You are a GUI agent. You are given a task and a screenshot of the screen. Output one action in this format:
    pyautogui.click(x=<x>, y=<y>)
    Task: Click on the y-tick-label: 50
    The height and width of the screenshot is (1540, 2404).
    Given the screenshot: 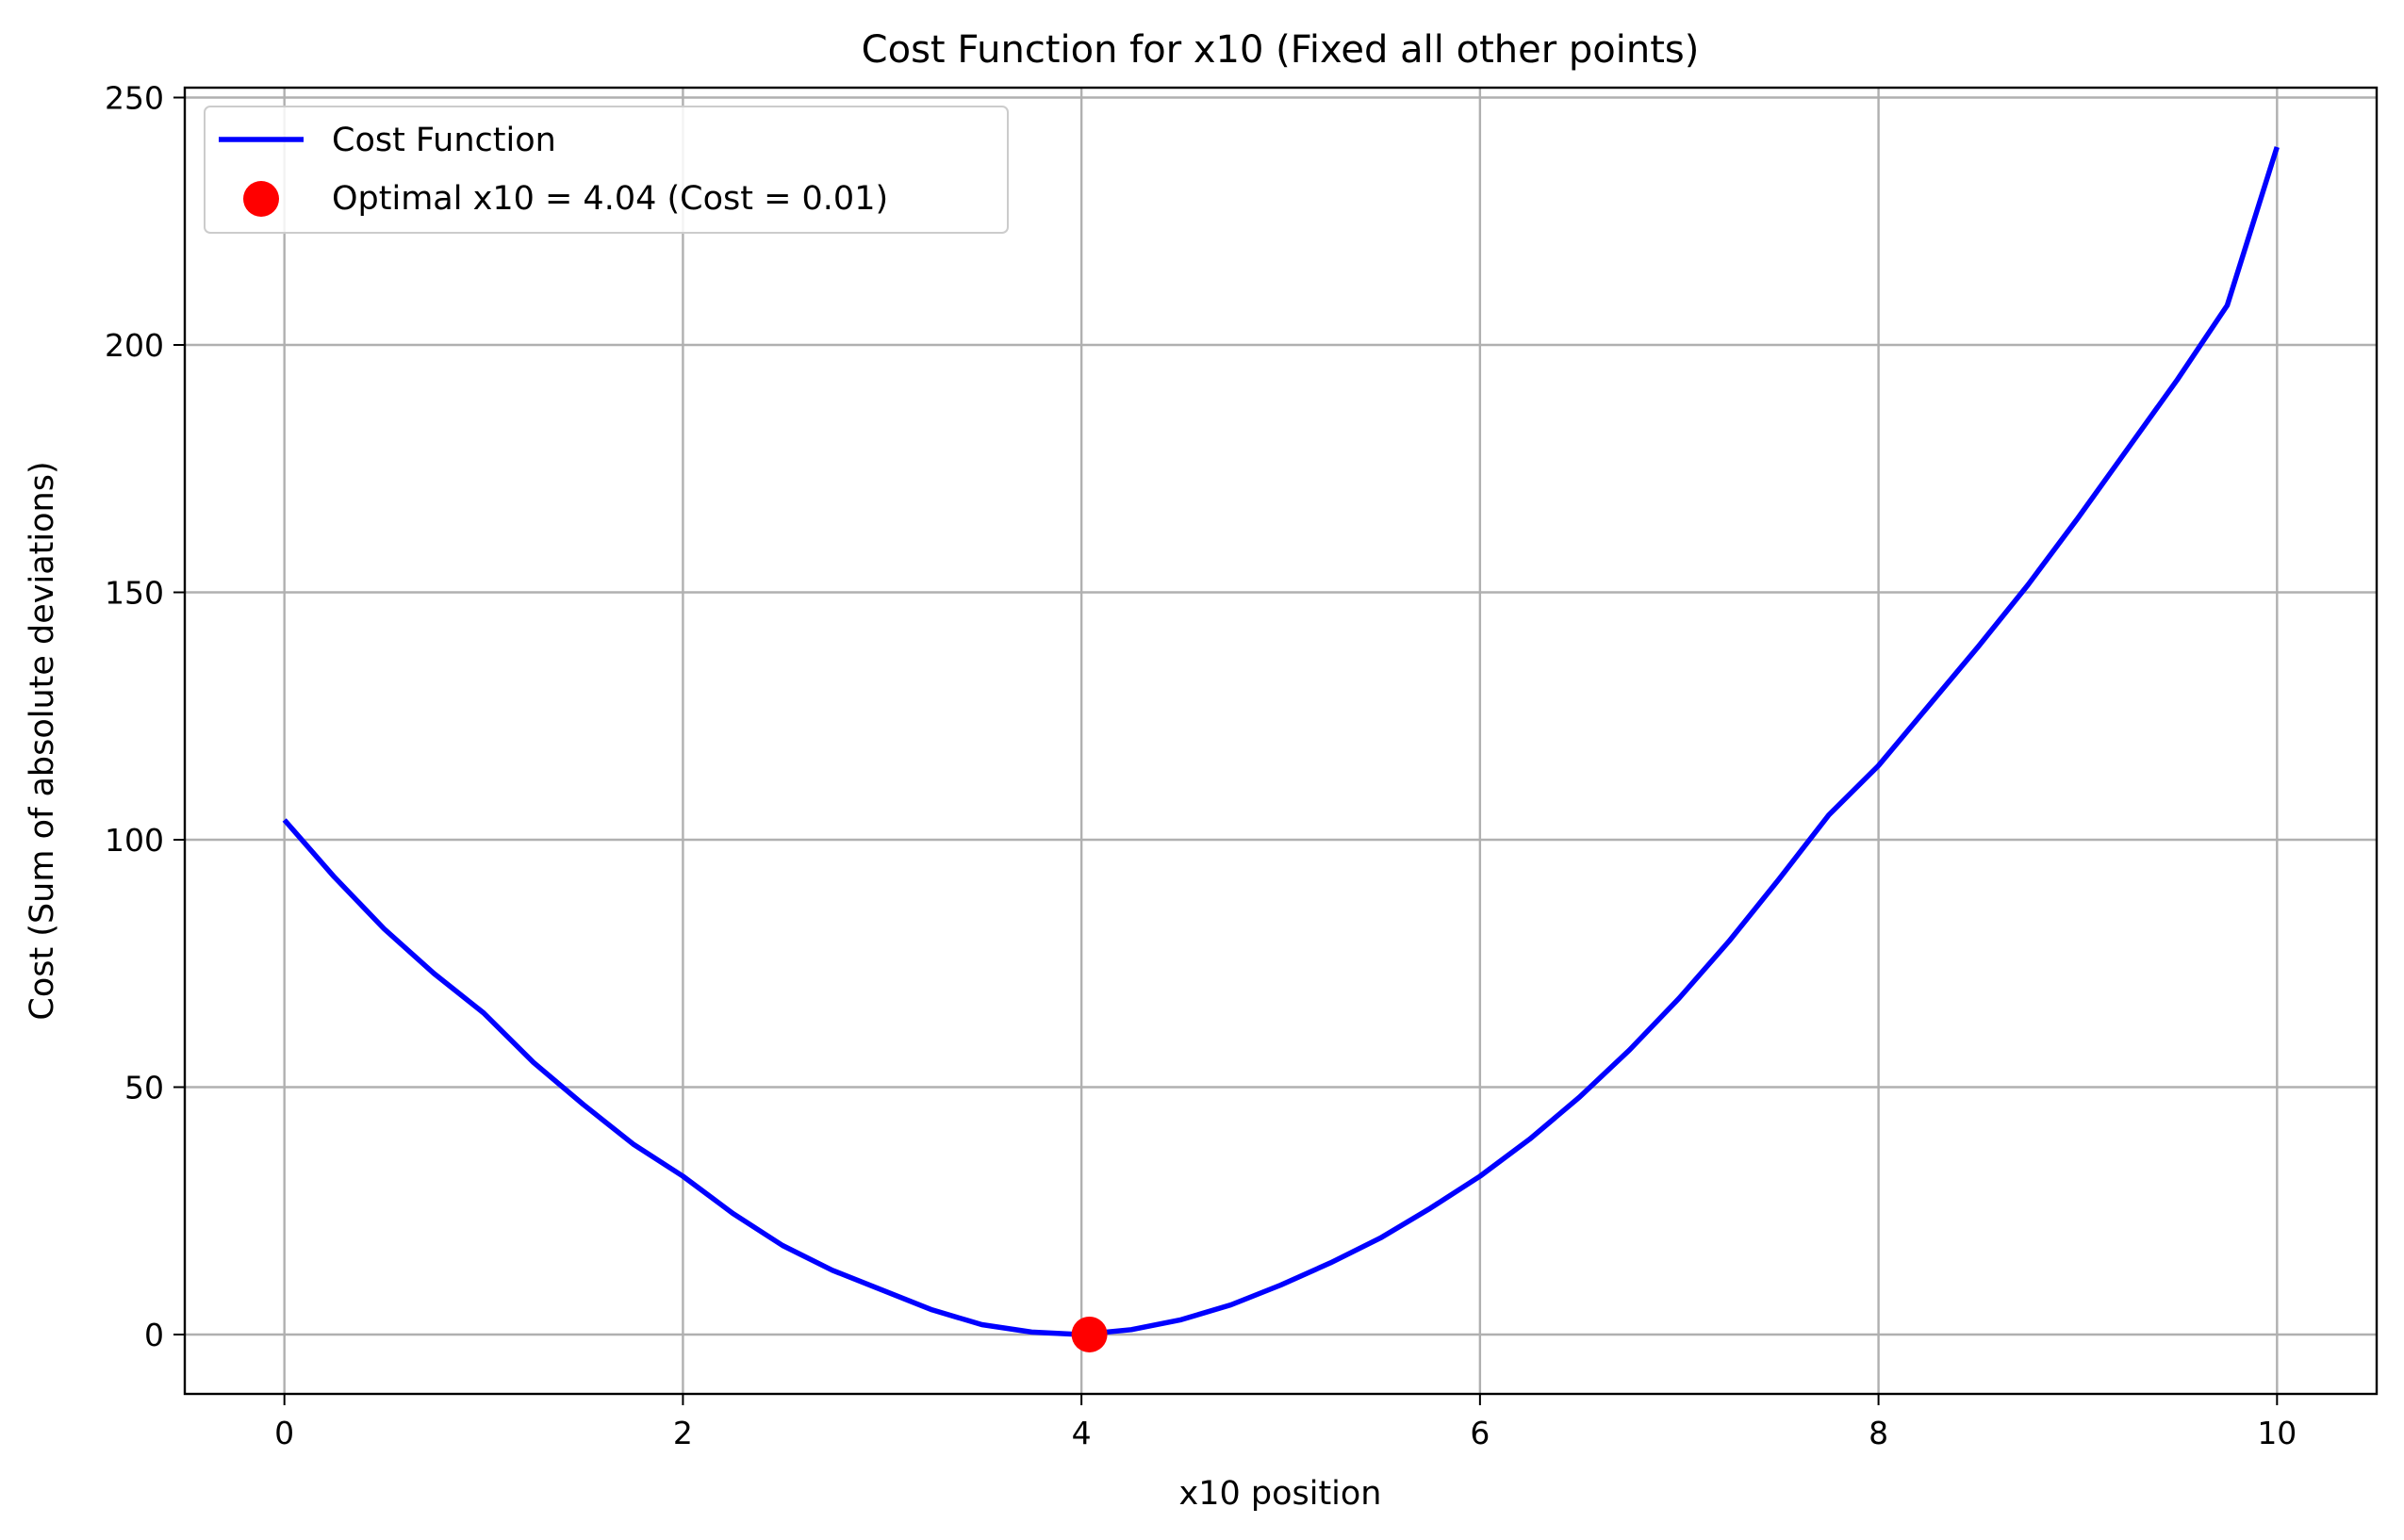 What is the action you would take?
    pyautogui.click(x=144, y=1088)
    